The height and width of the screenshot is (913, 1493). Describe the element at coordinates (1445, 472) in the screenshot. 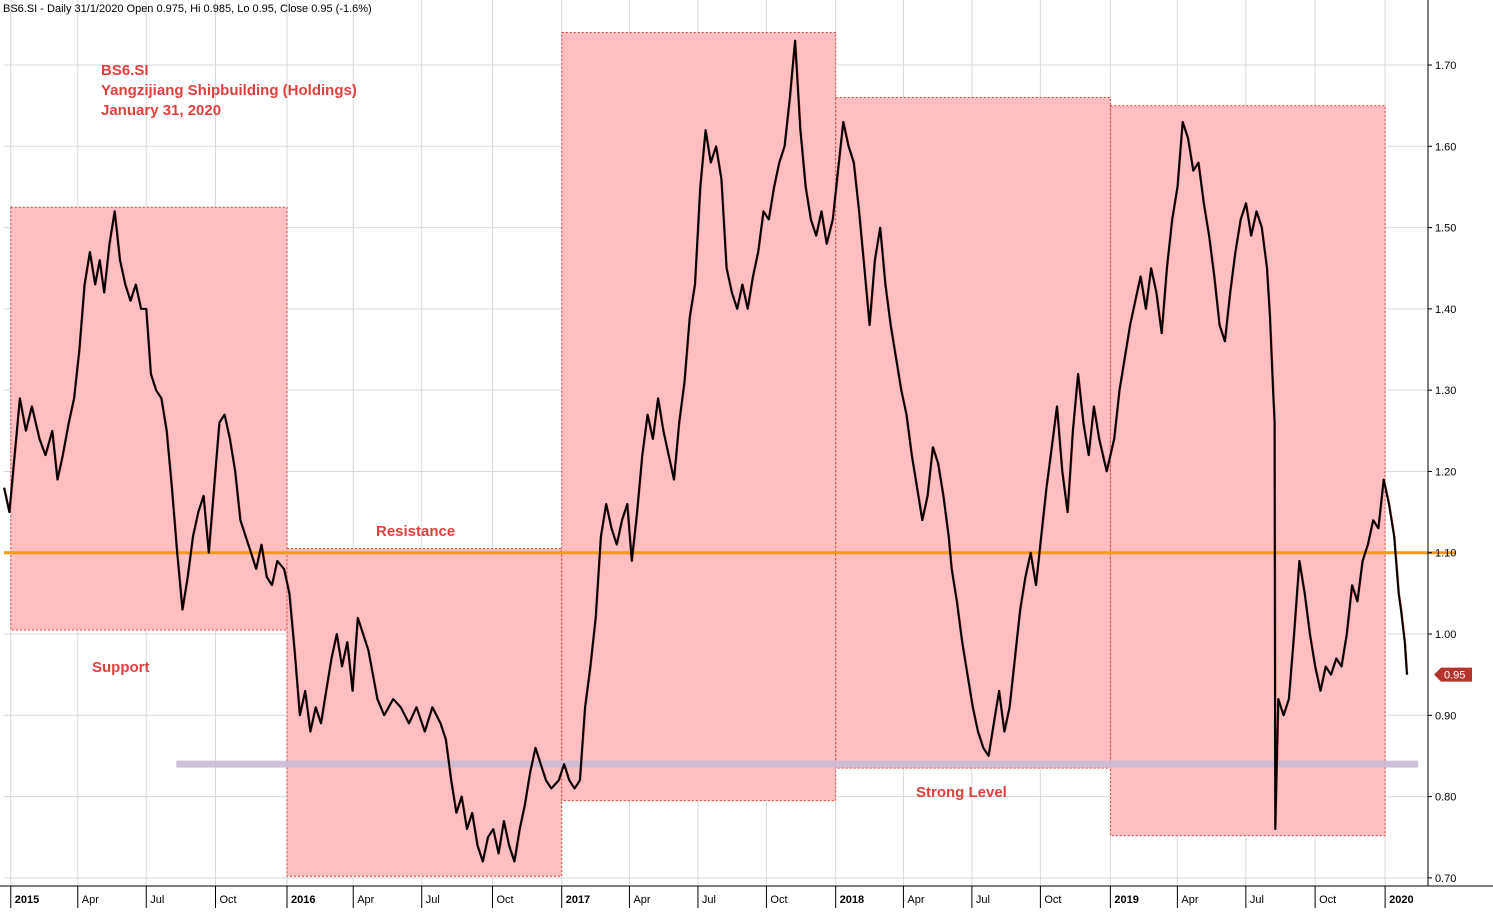

I see `y-tick-label-5: 1.20` at that location.